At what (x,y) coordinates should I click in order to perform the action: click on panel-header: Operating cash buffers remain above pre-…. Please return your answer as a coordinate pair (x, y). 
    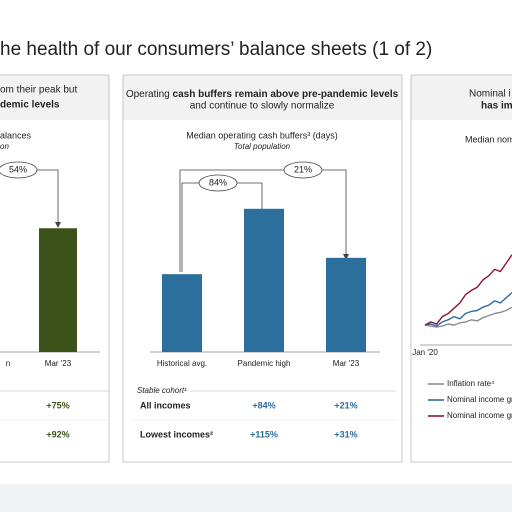
    Looking at the image, I should click on (262, 94).